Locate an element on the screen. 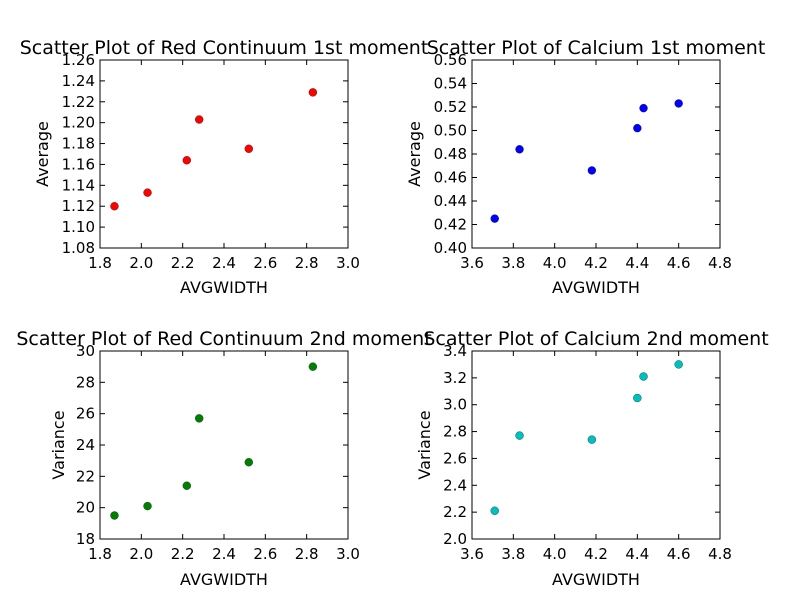 Image resolution: width=800 pixels, height=600 pixels. y-tick-label: 0.54 is located at coordinates (450, 84).